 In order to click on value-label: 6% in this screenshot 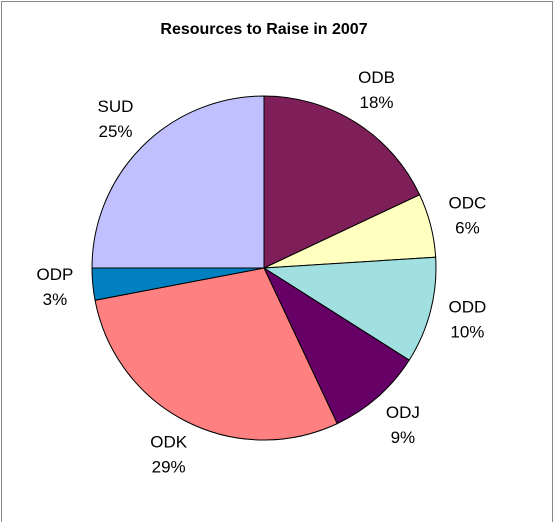, I will do `click(467, 227)`.